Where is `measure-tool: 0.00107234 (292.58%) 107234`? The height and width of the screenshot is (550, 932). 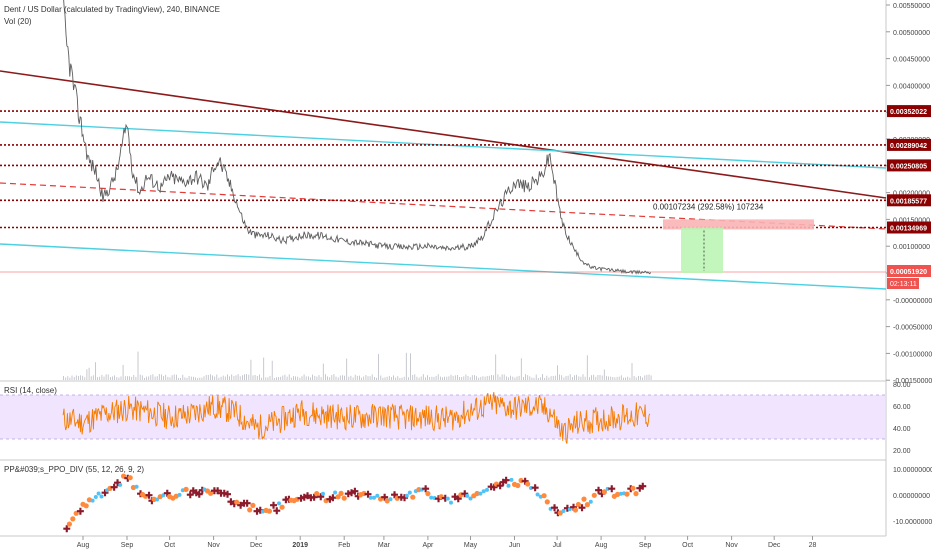
measure-tool: 0.00107234 (292.58%) 107234 is located at coordinates (733, 237).